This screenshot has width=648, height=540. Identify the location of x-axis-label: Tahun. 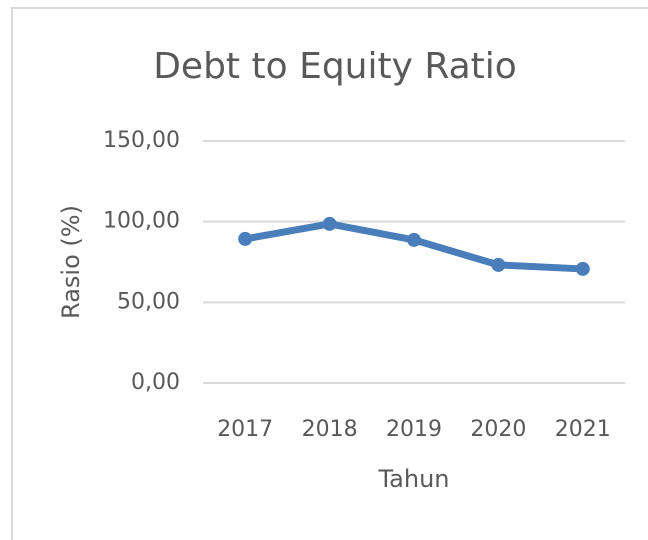
(413, 479).